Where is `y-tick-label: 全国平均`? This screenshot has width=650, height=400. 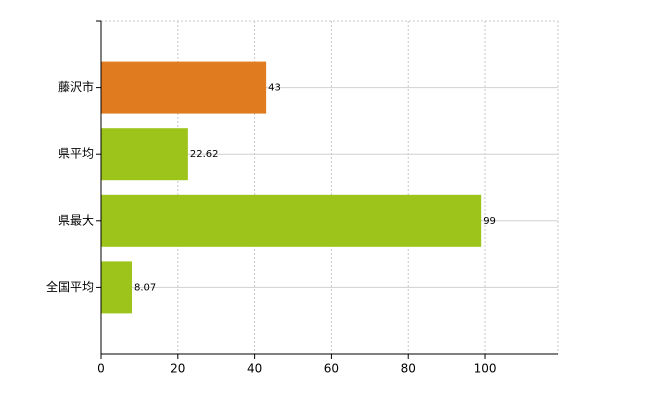 y-tick-label: 全国平均 is located at coordinates (70, 286).